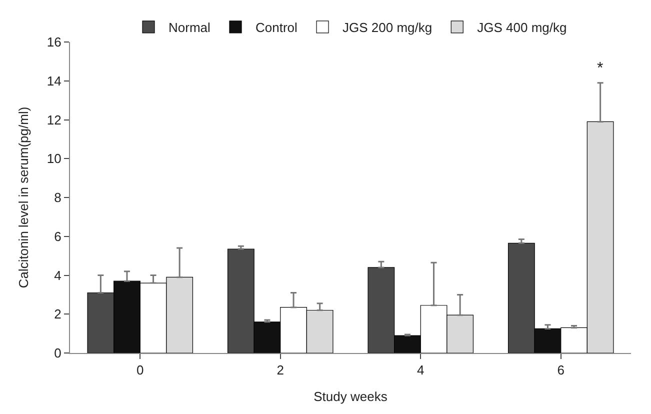  What do you see at coordinates (522, 28) in the screenshot?
I see `legend-label: JGS 400 mg/kg` at bounding box center [522, 28].